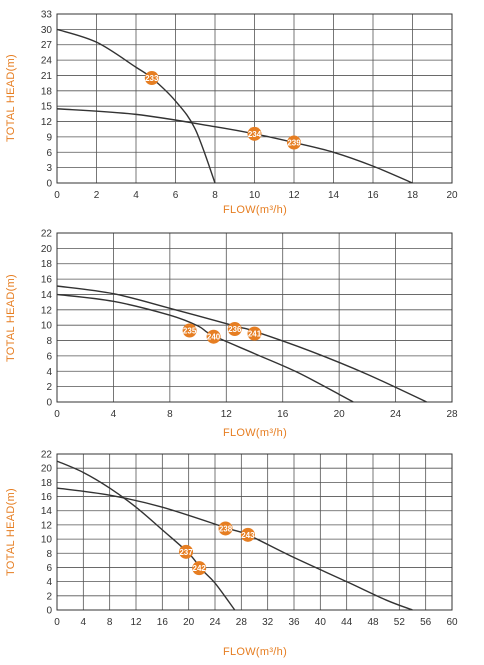 The width and height of the screenshot is (484, 665). Describe the element at coordinates (57, 195) in the screenshot. I see `chart-1-x-tick-label: 0` at that location.